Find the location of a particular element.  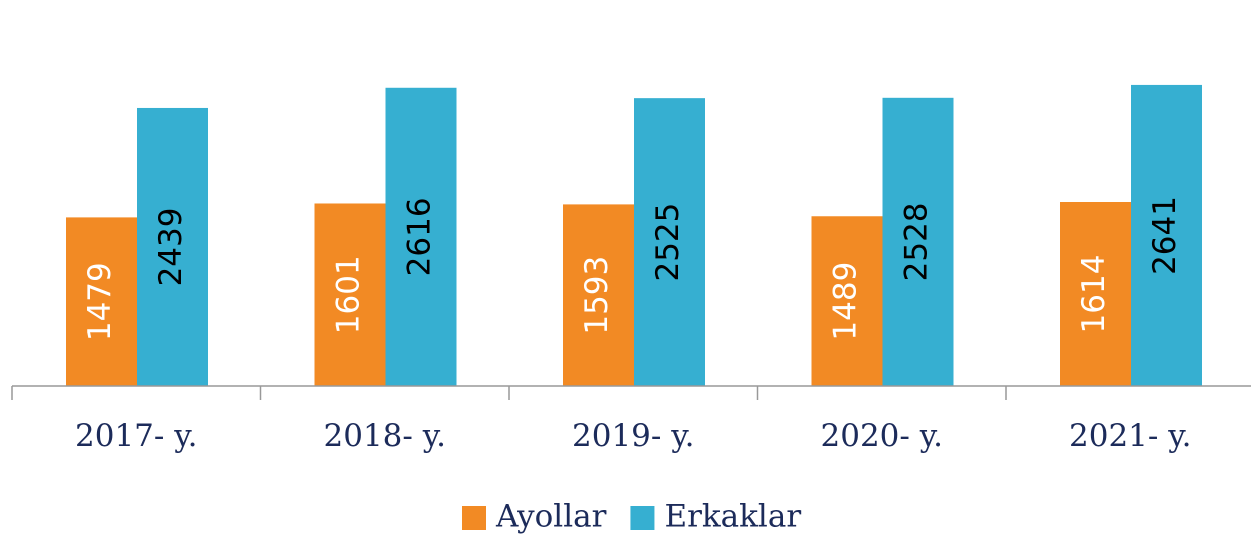

value-label: 1601 is located at coordinates (349, 294).